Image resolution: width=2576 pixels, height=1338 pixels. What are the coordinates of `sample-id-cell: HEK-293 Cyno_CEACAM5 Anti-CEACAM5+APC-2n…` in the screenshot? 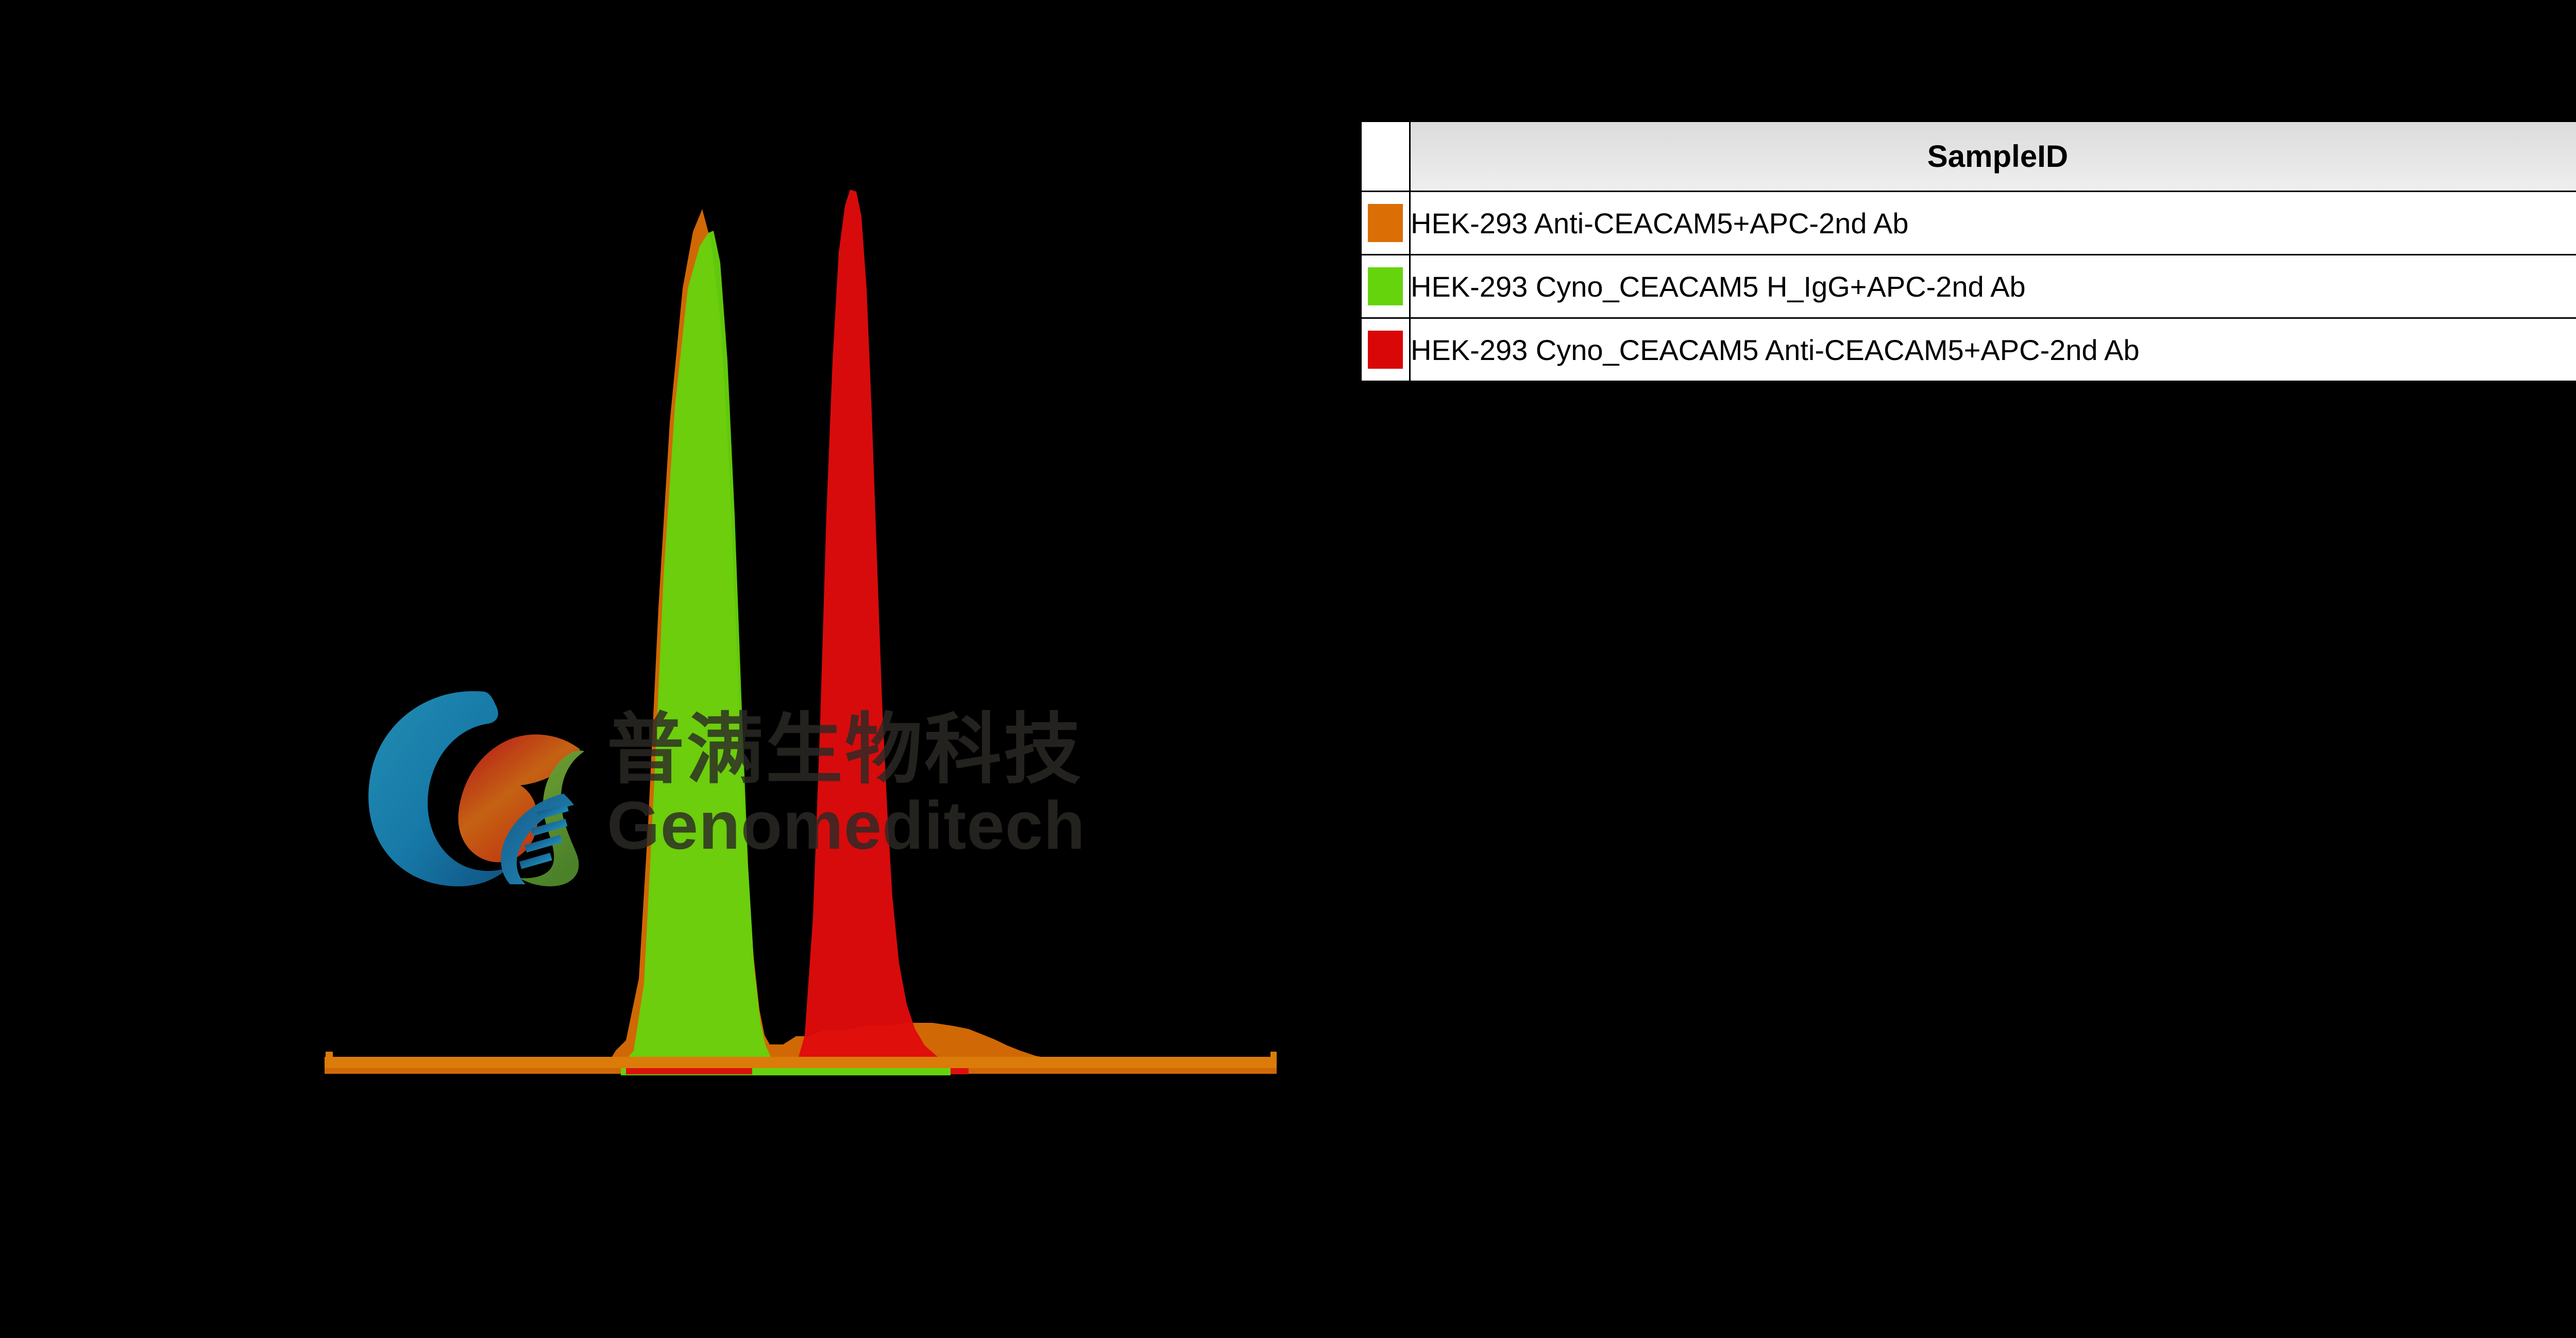 It's located at (1992, 349).